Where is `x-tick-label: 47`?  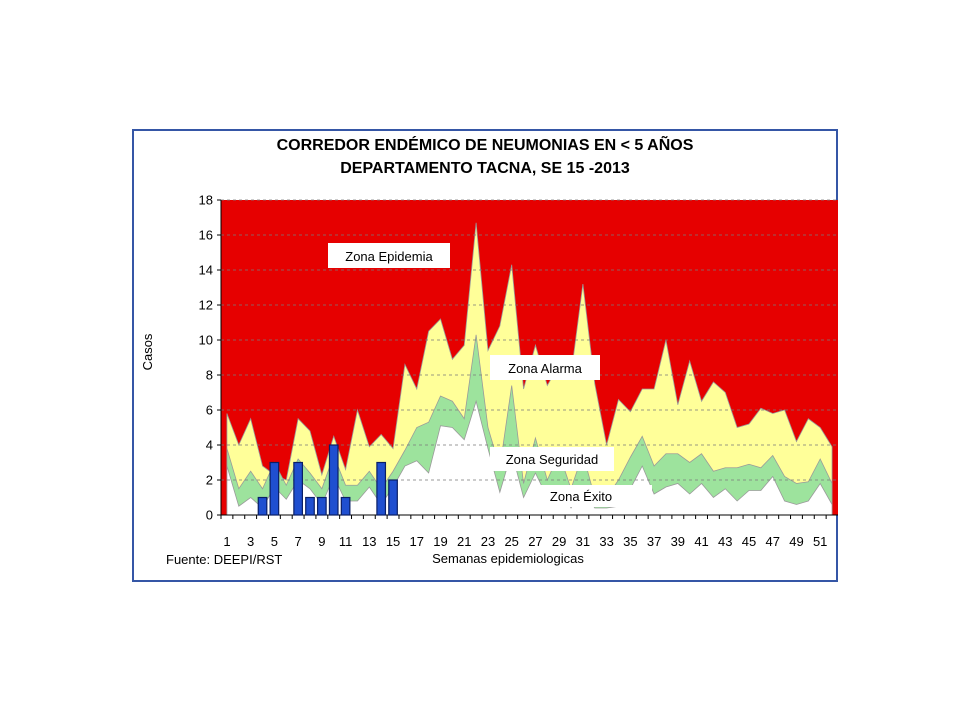 x-tick-label: 47 is located at coordinates (773, 541).